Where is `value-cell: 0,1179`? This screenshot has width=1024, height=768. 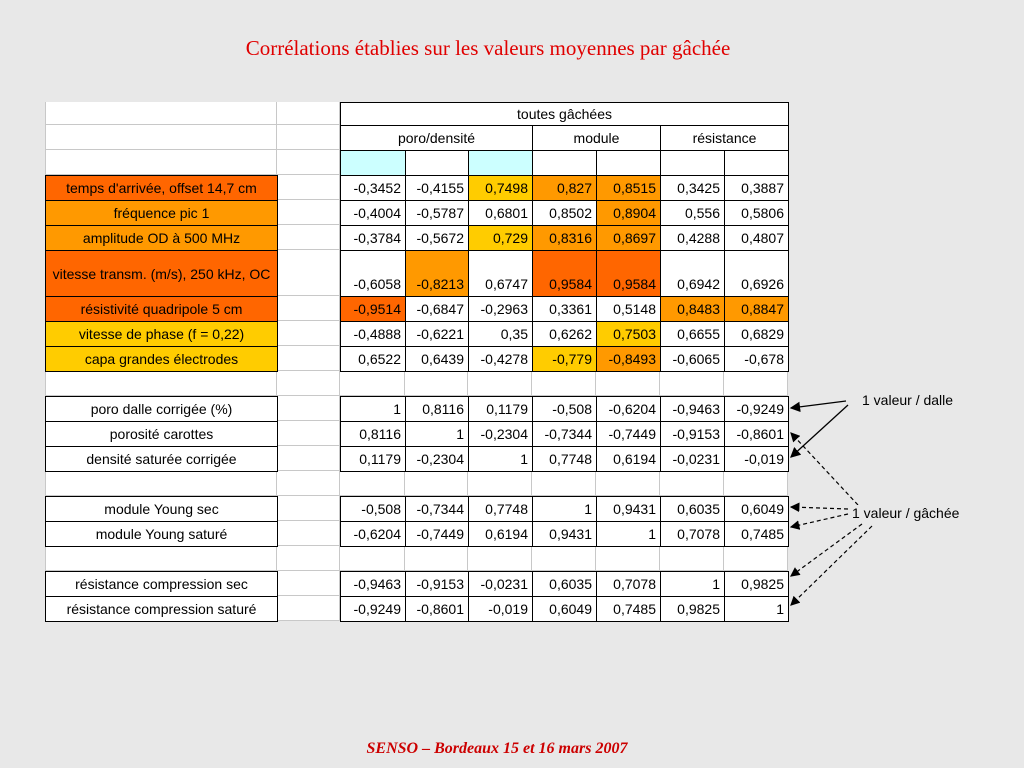
value-cell: 0,1179 is located at coordinates (373, 459).